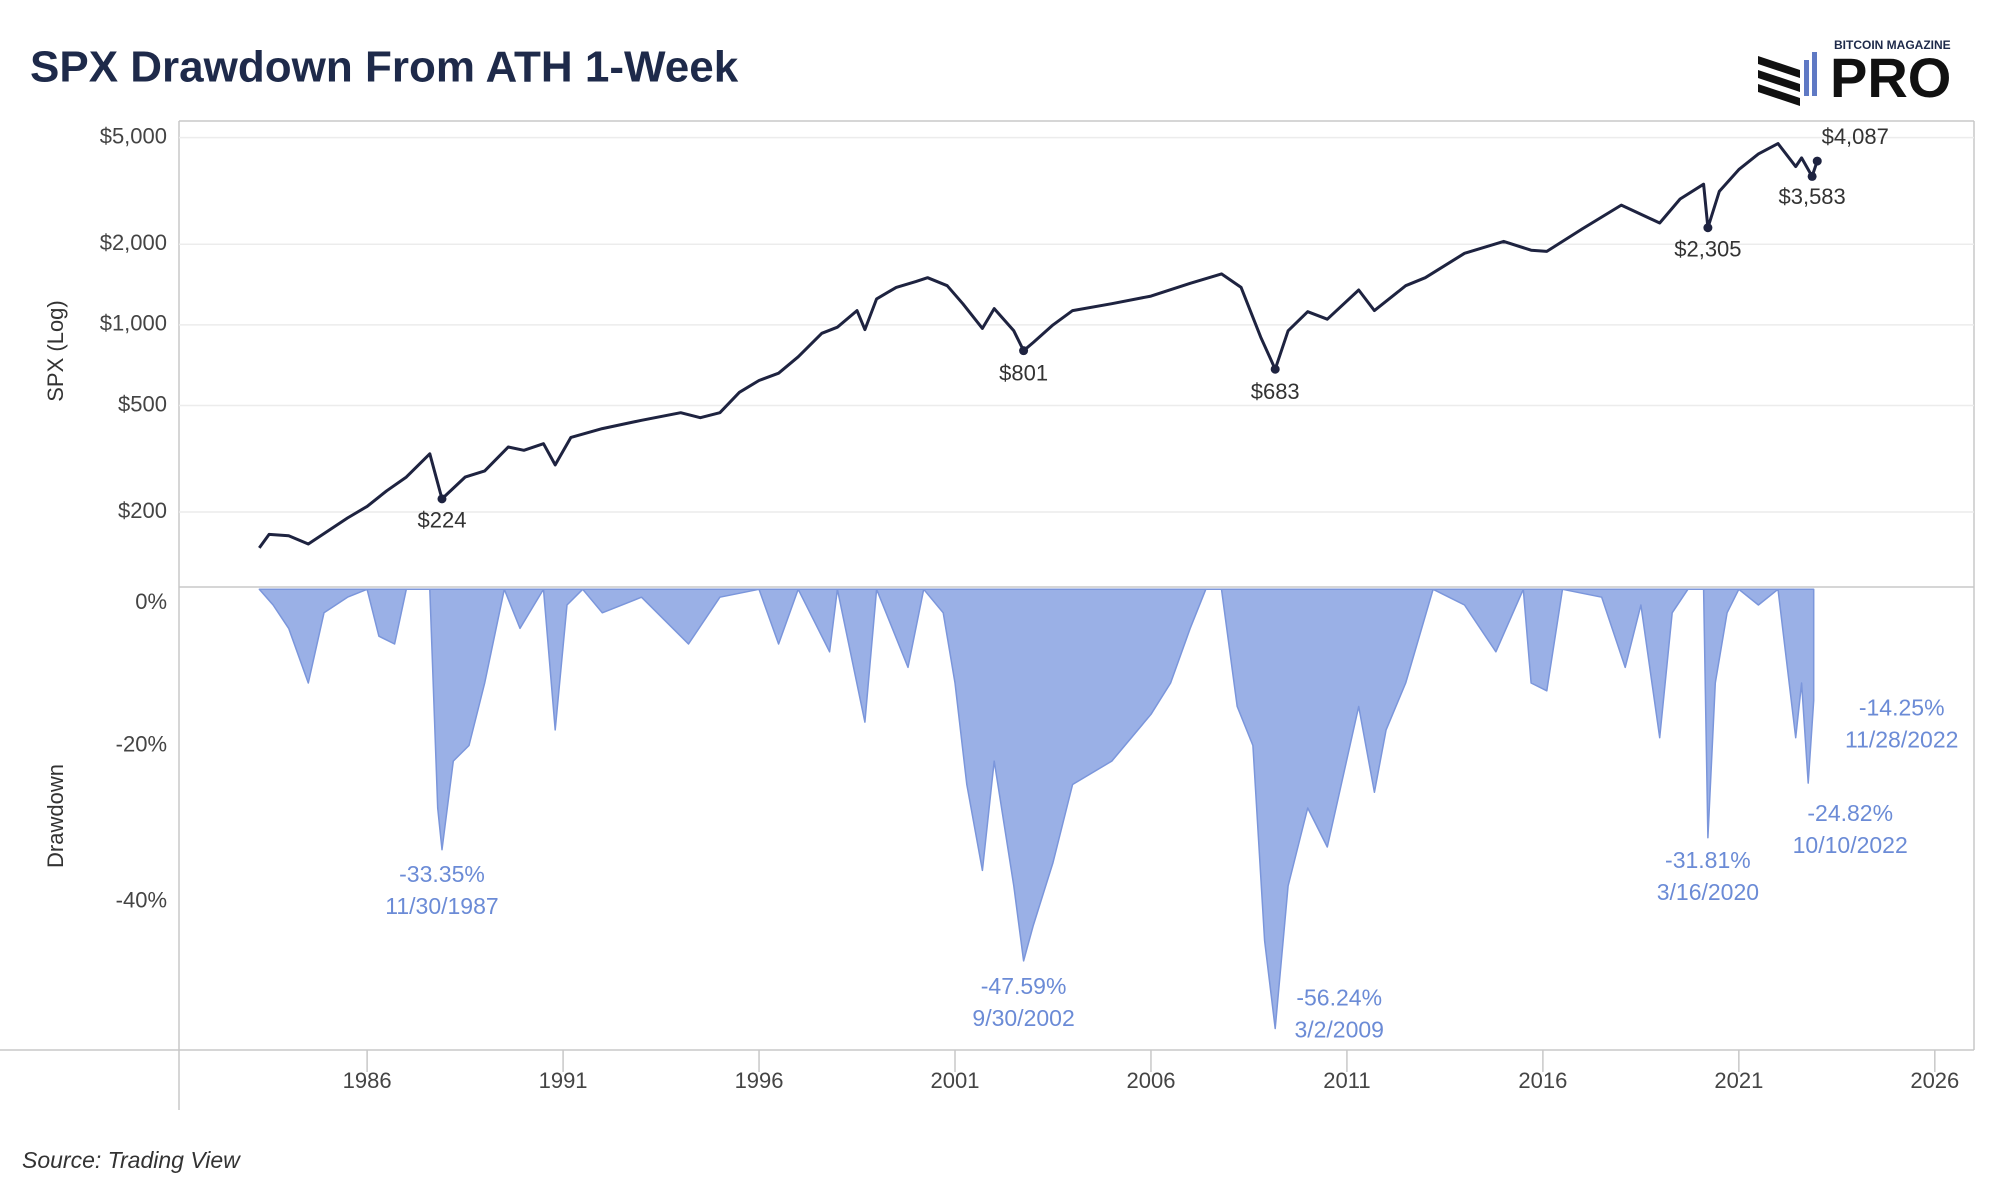  Describe the element at coordinates (1738, 1080) in the screenshot. I see `x-tick-label: 2021` at that location.